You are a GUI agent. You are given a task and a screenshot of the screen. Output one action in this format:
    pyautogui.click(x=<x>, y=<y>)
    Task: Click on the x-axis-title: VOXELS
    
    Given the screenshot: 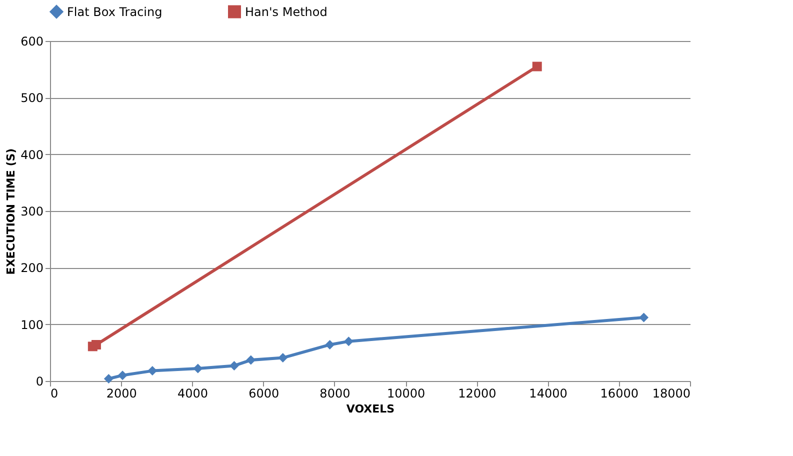 What is the action you would take?
    pyautogui.click(x=370, y=409)
    